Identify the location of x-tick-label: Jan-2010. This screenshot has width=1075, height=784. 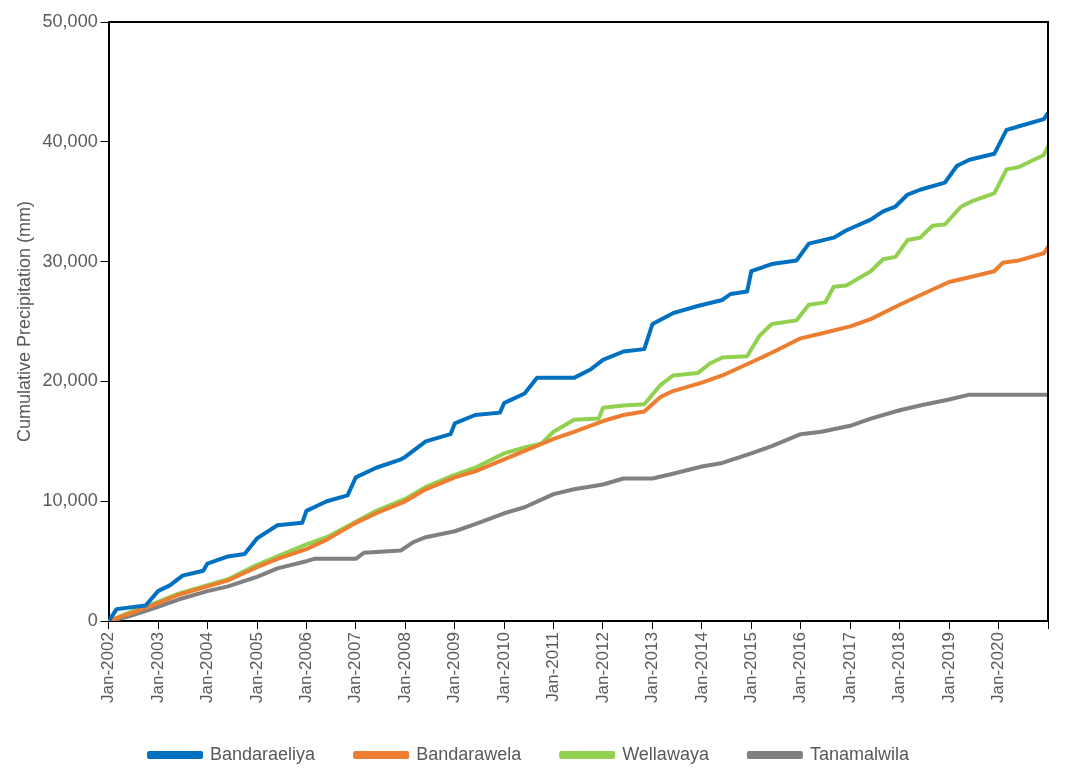
(503, 667).